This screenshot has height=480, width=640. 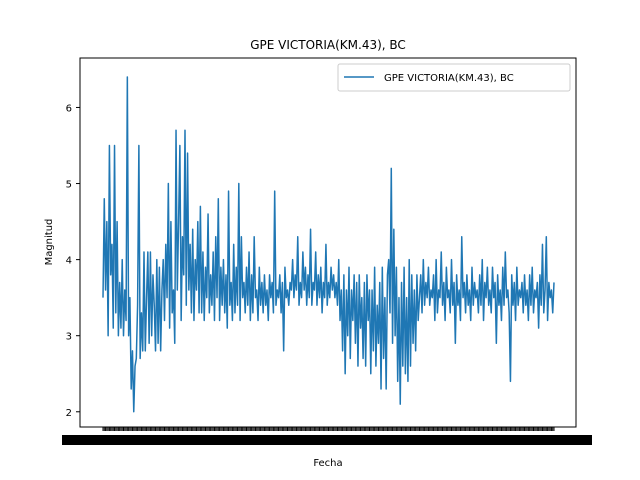 What do you see at coordinates (449, 78) in the screenshot?
I see `legend-label: GPE VICTORIA(KM.43), BC` at bounding box center [449, 78].